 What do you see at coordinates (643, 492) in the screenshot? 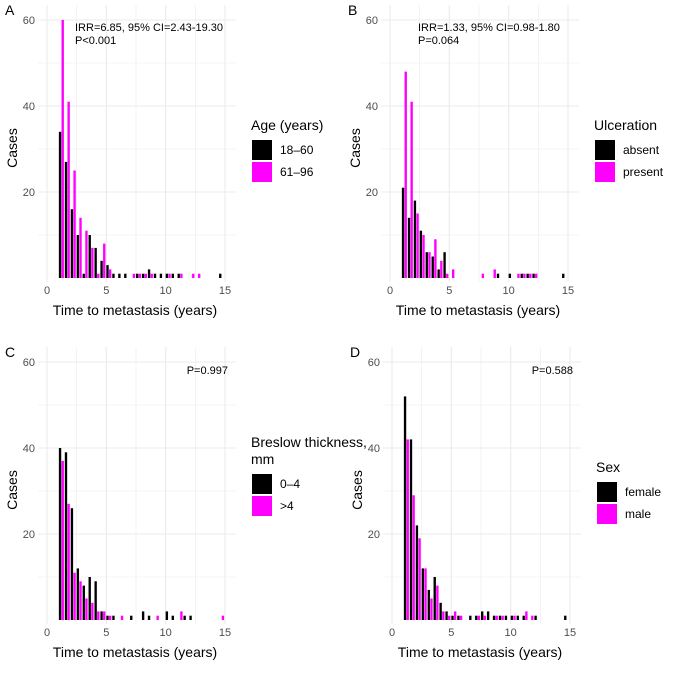
I see `legend-label: female` at bounding box center [643, 492].